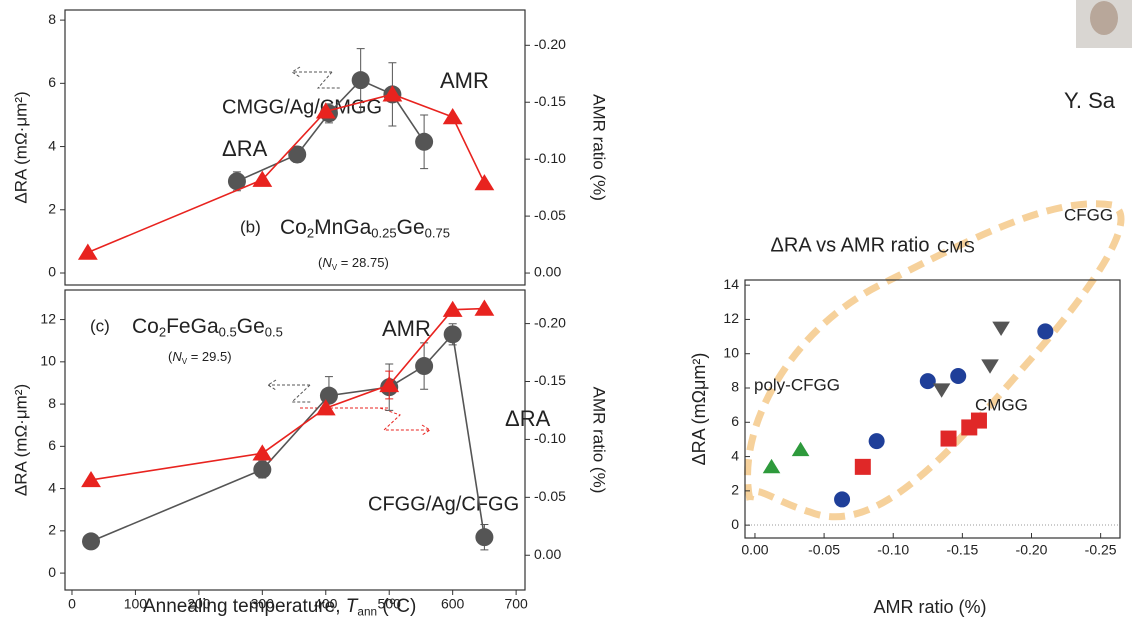 The height and width of the screenshot is (626, 1132). I want to click on legend-label: CFGG, so click(1088, 214).